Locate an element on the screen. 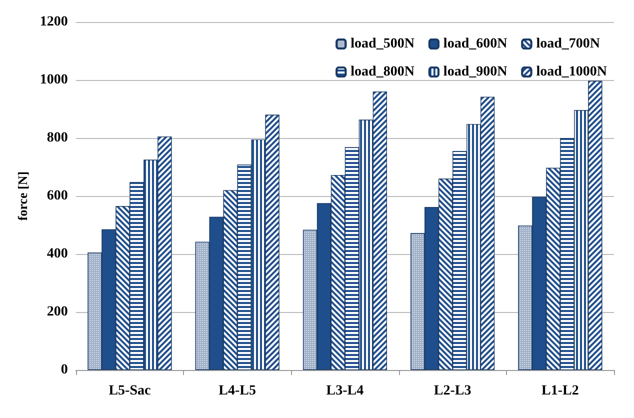 This screenshot has width=634, height=418. y-tick-label: 1000 is located at coordinates (54, 80).